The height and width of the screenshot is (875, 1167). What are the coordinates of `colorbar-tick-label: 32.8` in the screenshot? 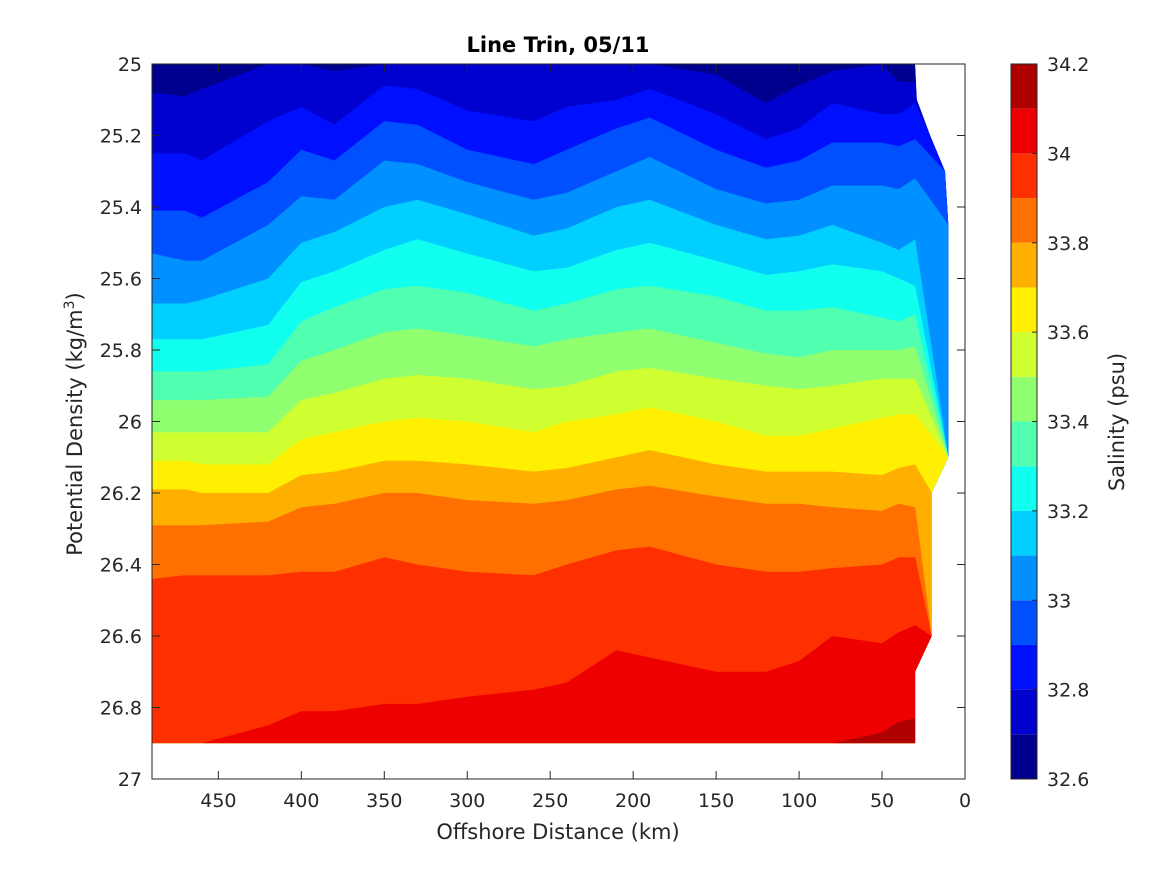 It's located at (1068, 691).